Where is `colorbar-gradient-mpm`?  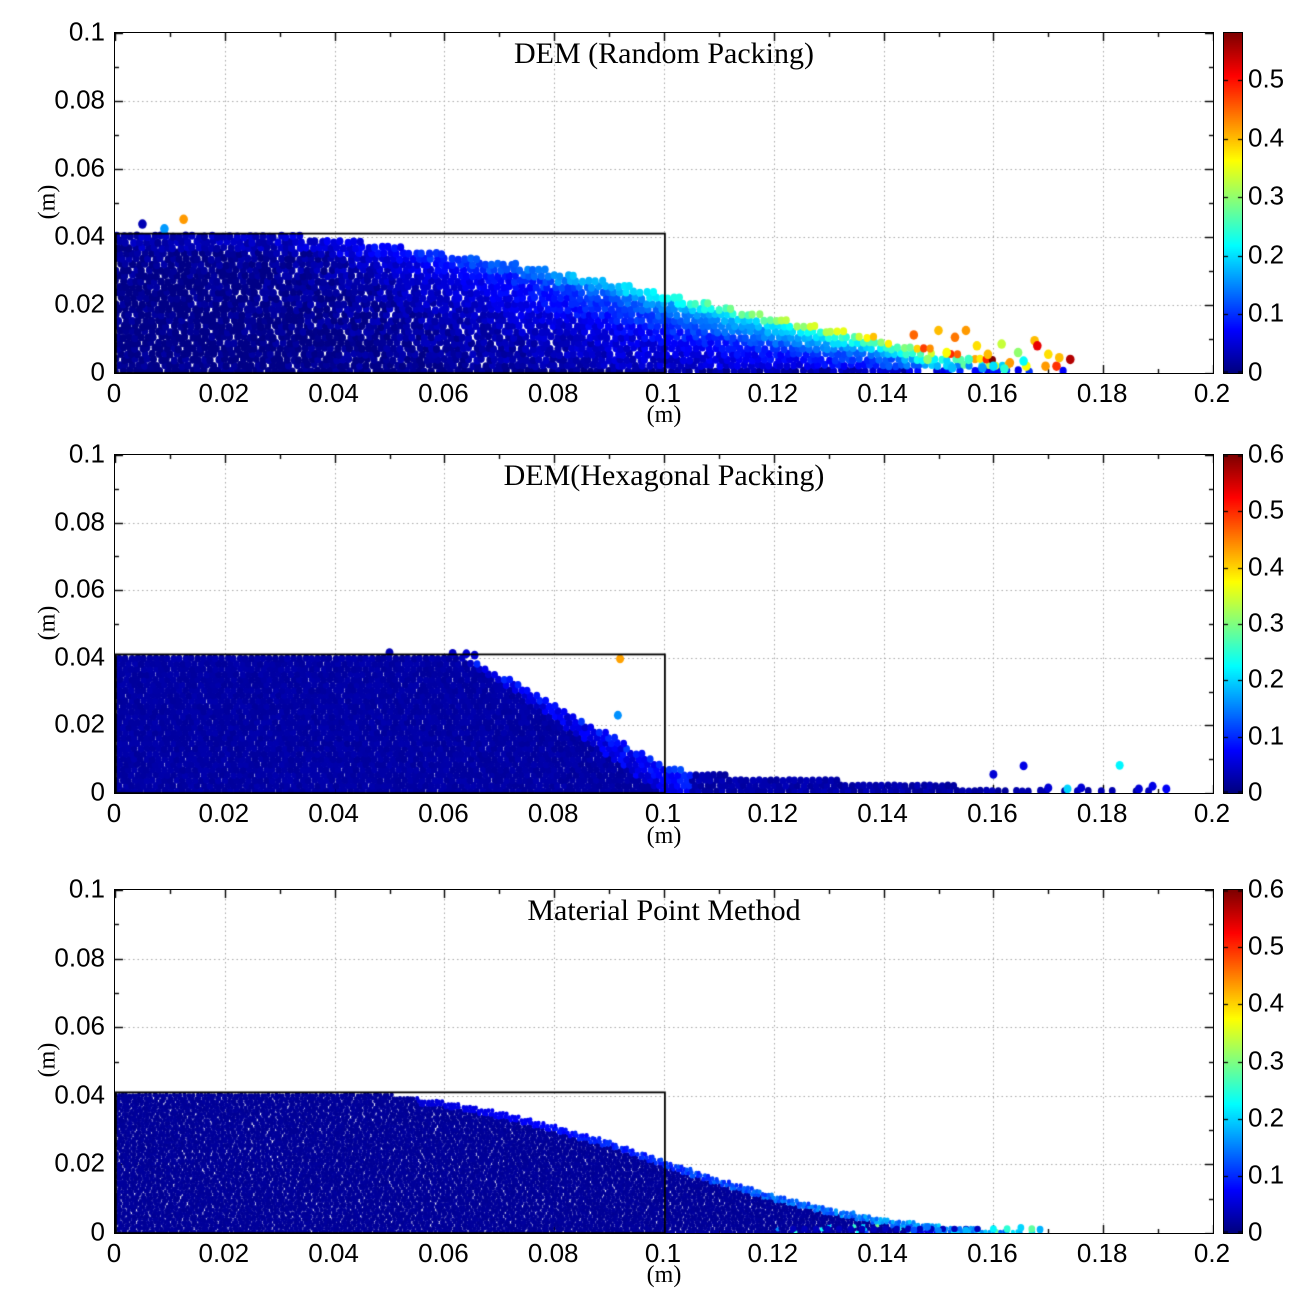 colorbar-gradient-mpm is located at coordinates (1233, 1061).